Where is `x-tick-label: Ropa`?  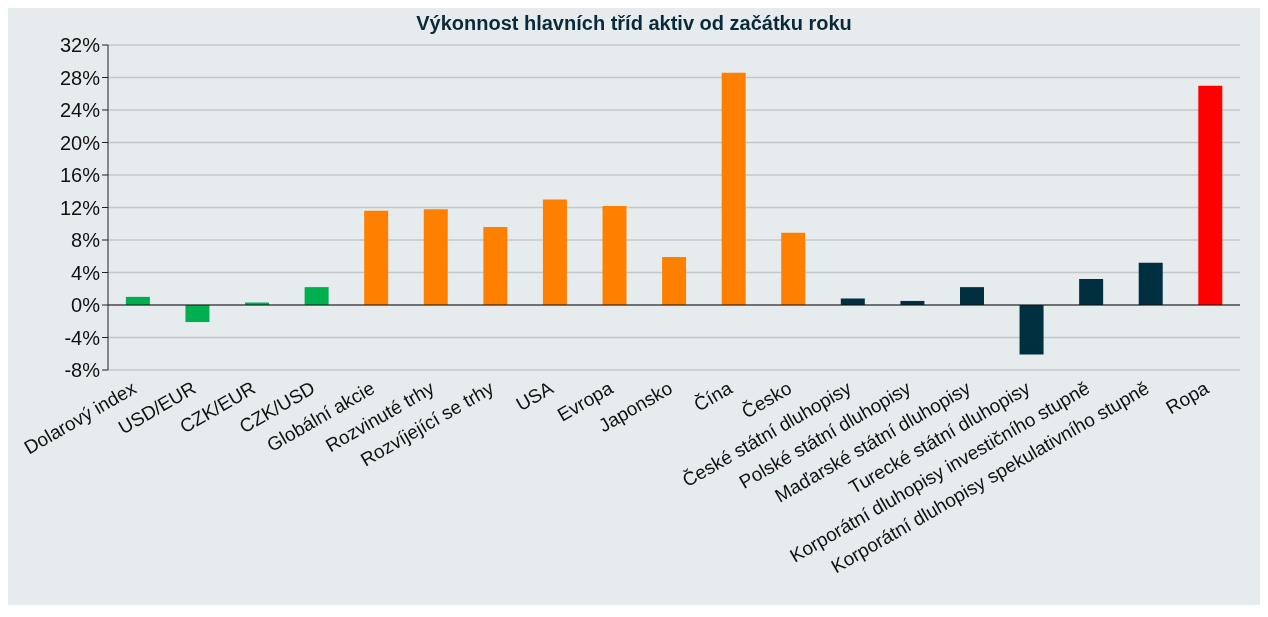 x-tick-label: Ropa is located at coordinates (1187, 398).